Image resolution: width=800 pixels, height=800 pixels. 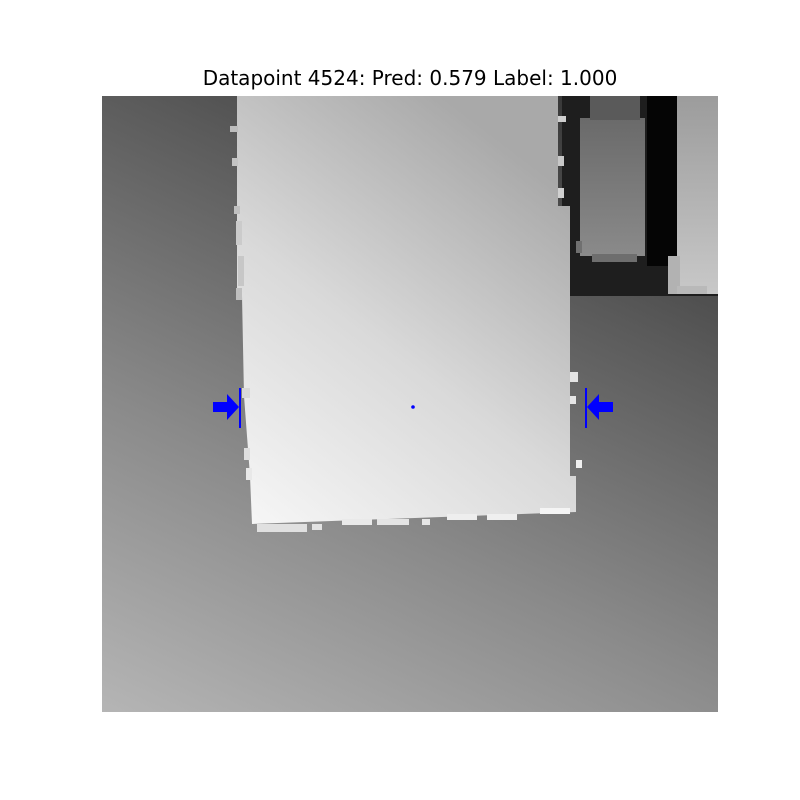 I want to click on left-grasp-arrow, so click(x=227, y=408).